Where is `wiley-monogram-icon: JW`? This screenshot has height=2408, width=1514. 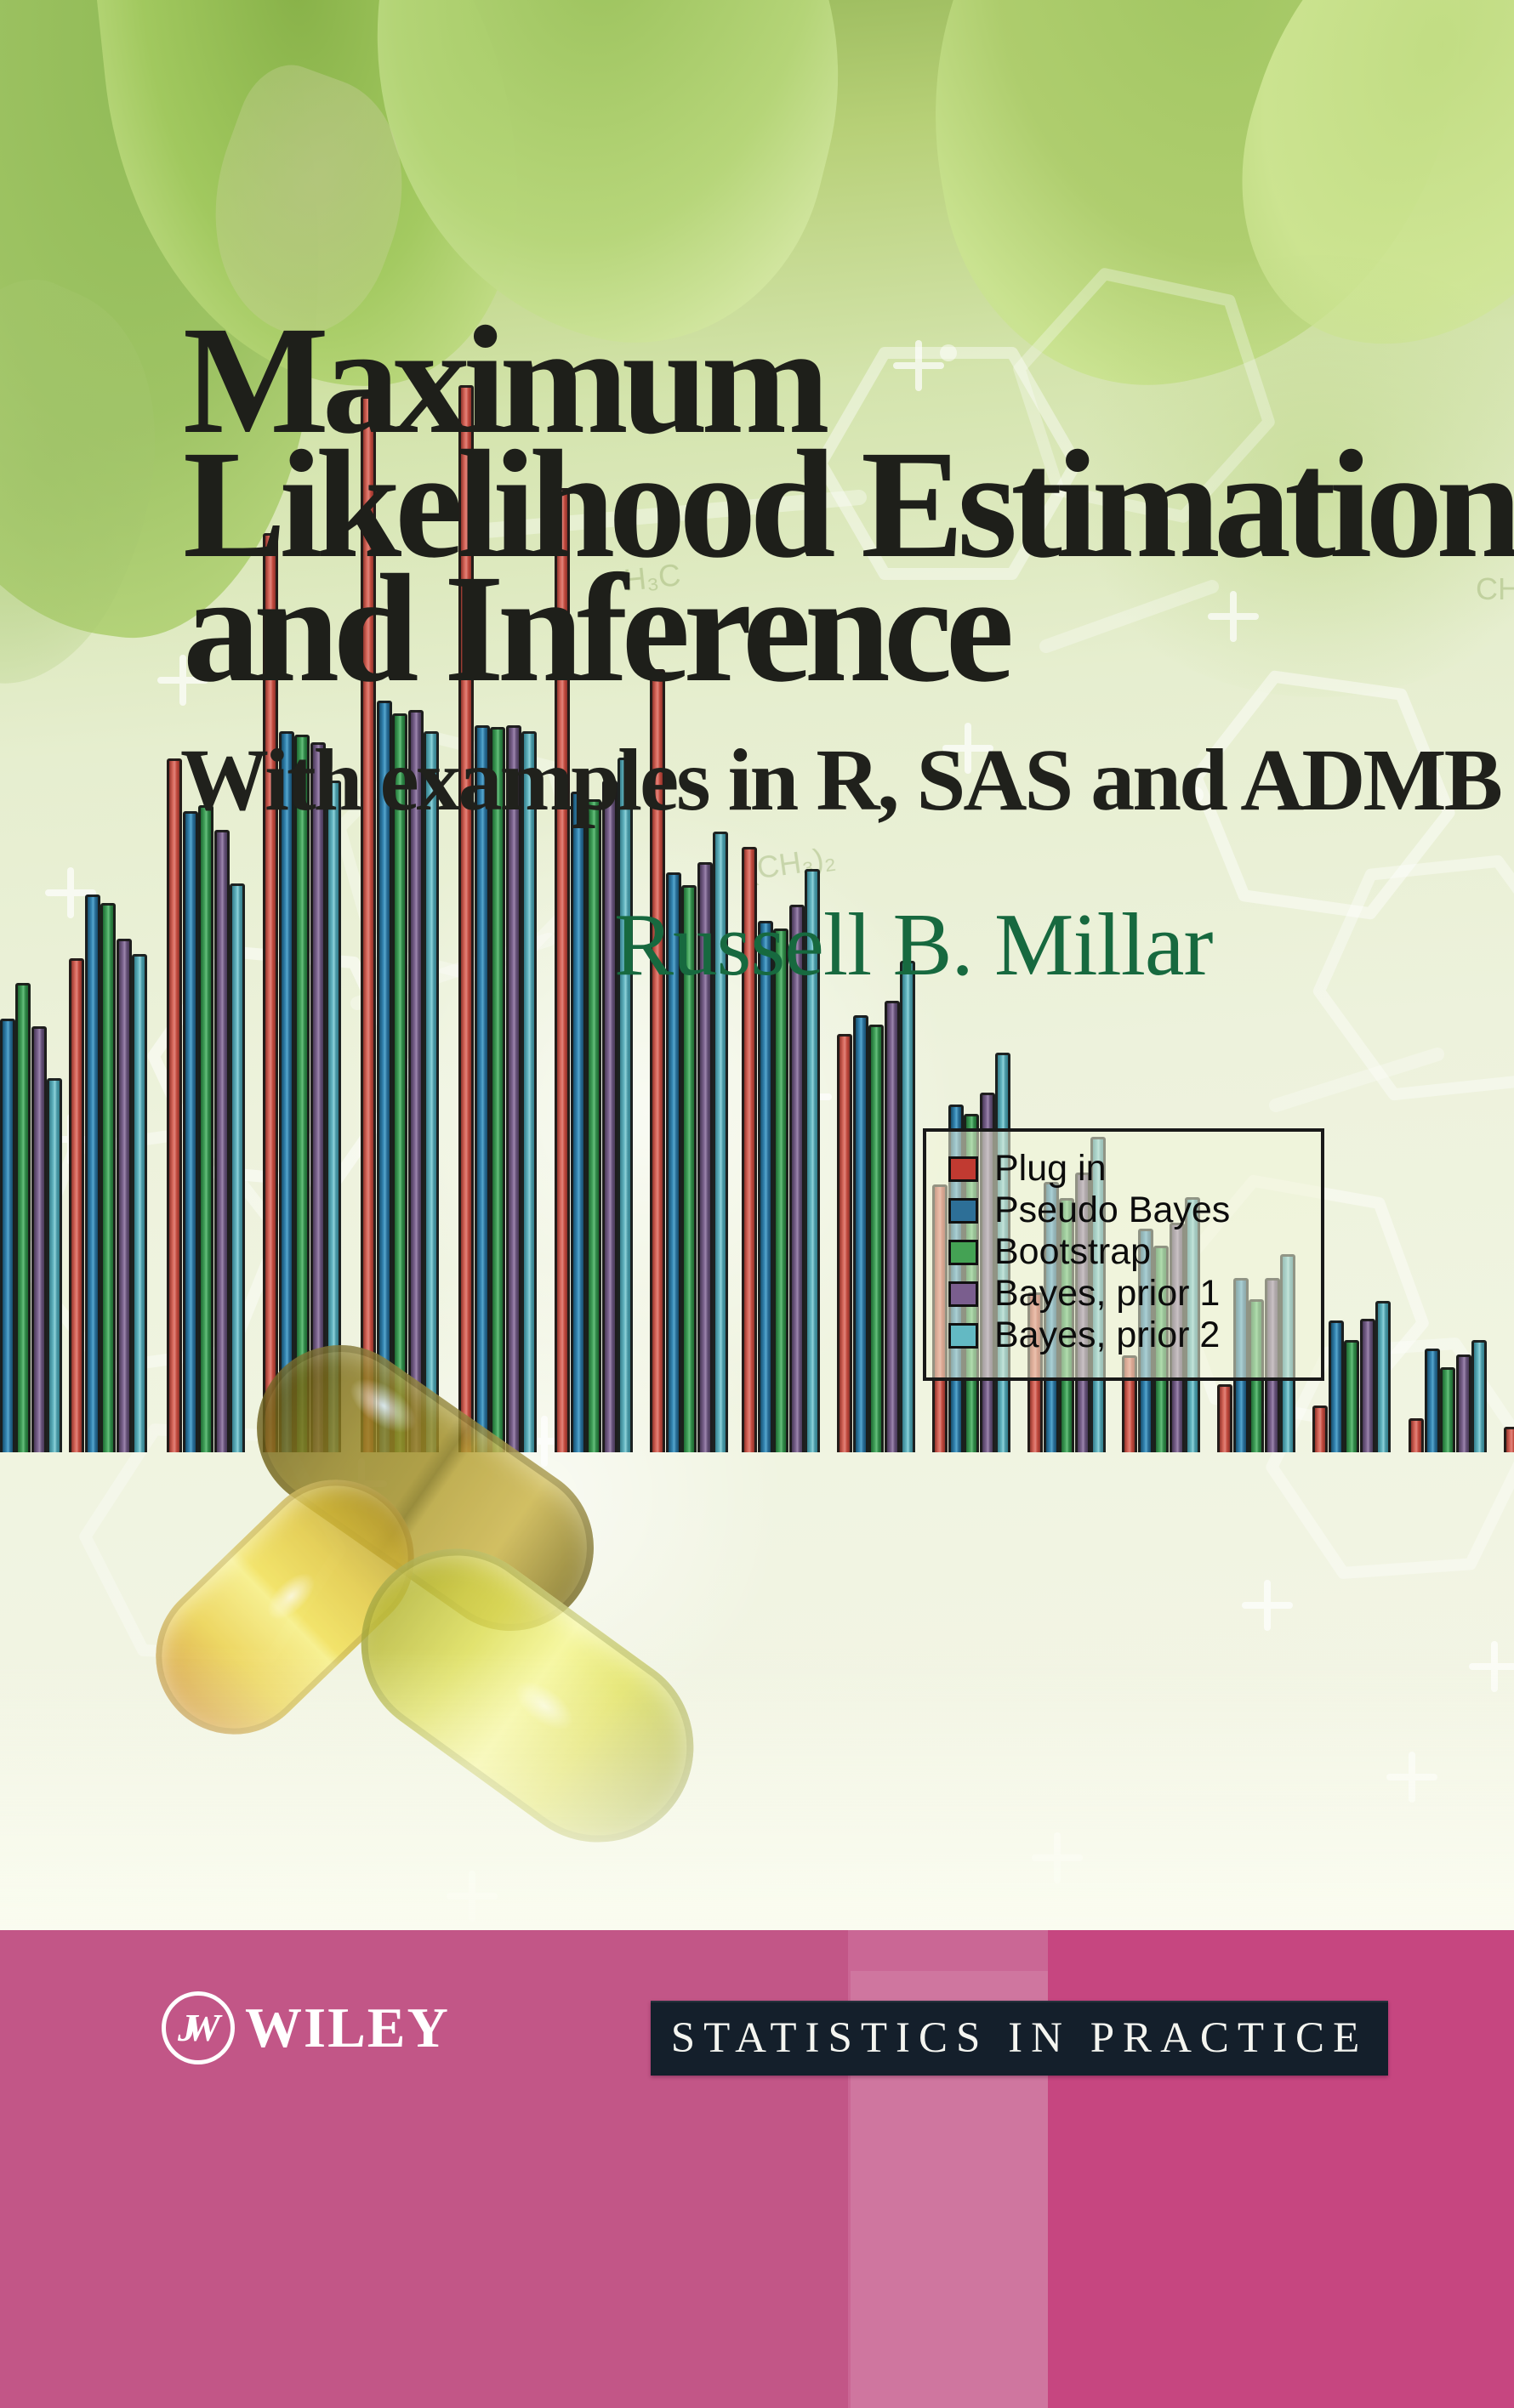
wiley-monogram-icon: JW is located at coordinates (198, 2027).